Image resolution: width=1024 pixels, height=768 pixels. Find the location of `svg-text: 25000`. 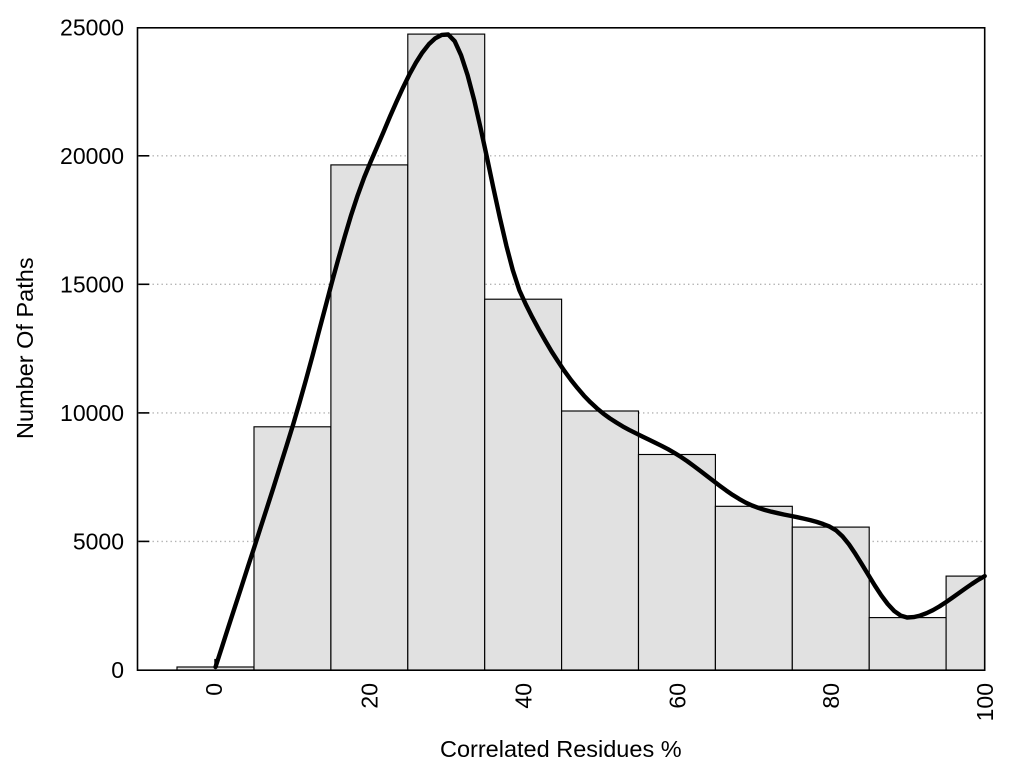

svg-text: 25000 is located at coordinates (92, 28).